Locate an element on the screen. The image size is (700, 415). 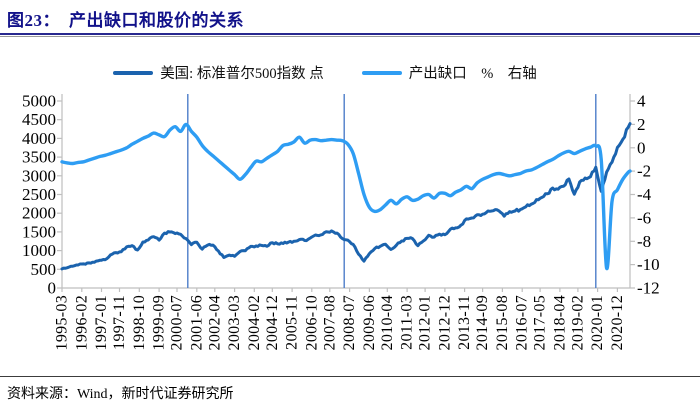
x-axis-label: 2016-07 is located at coordinates (522, 322).